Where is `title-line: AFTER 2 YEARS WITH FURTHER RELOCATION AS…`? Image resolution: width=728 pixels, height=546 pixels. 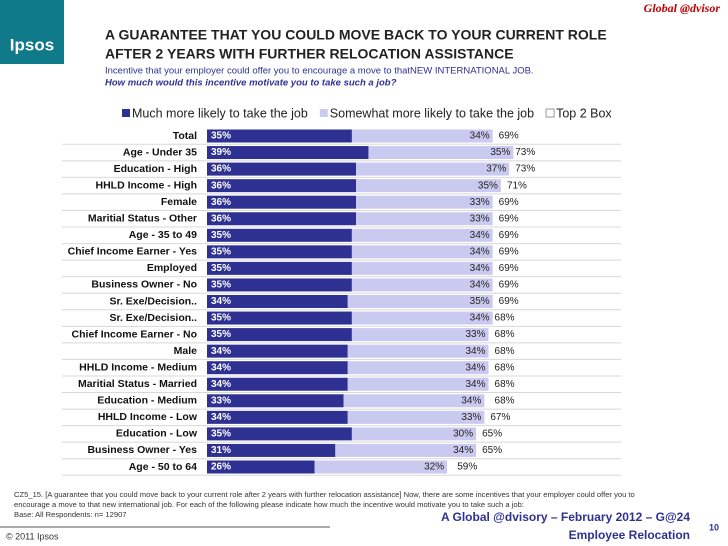 title-line: AFTER 2 YEARS WITH FURTHER RELOCATION AS… is located at coordinates (309, 54).